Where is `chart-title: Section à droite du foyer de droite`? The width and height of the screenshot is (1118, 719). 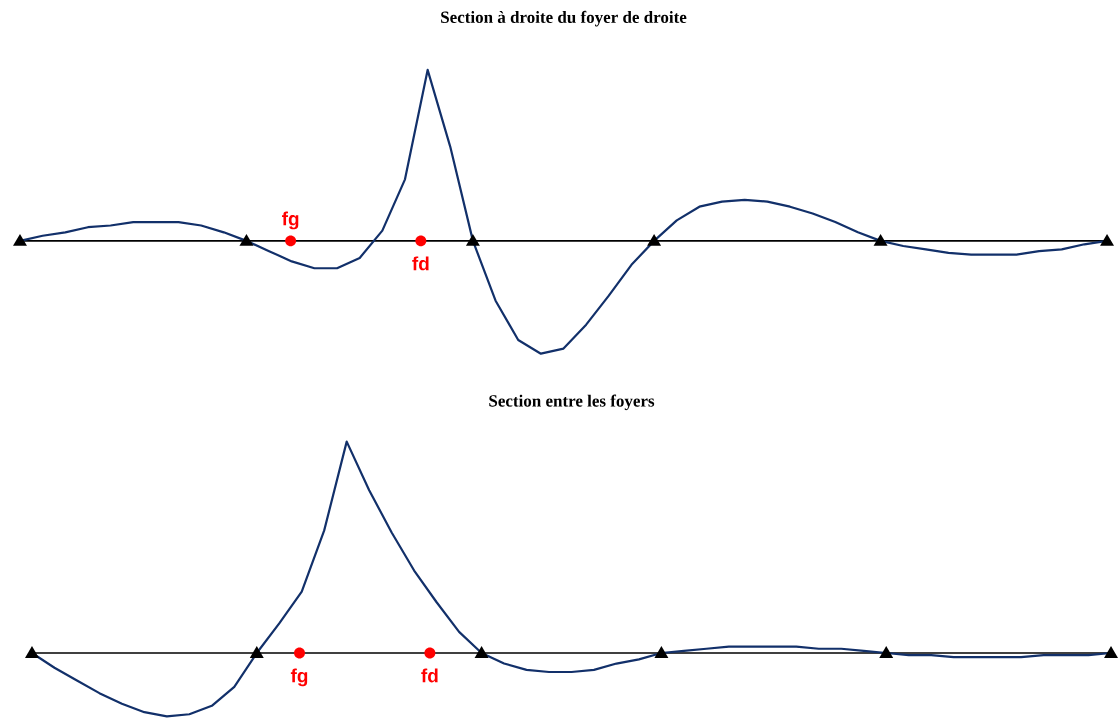 chart-title: Section à droite du foyer de droite is located at coordinates (564, 18).